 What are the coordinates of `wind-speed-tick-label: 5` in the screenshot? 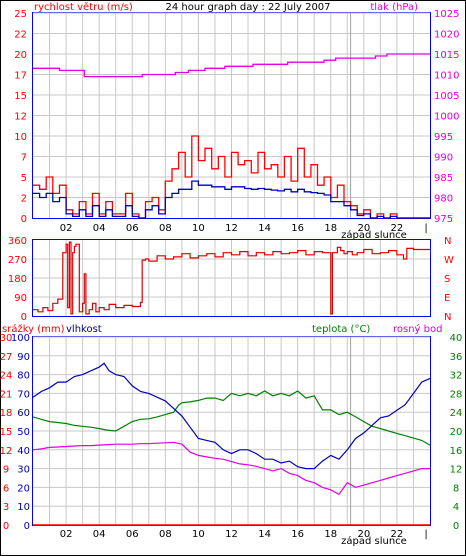 It's located at (24, 178).